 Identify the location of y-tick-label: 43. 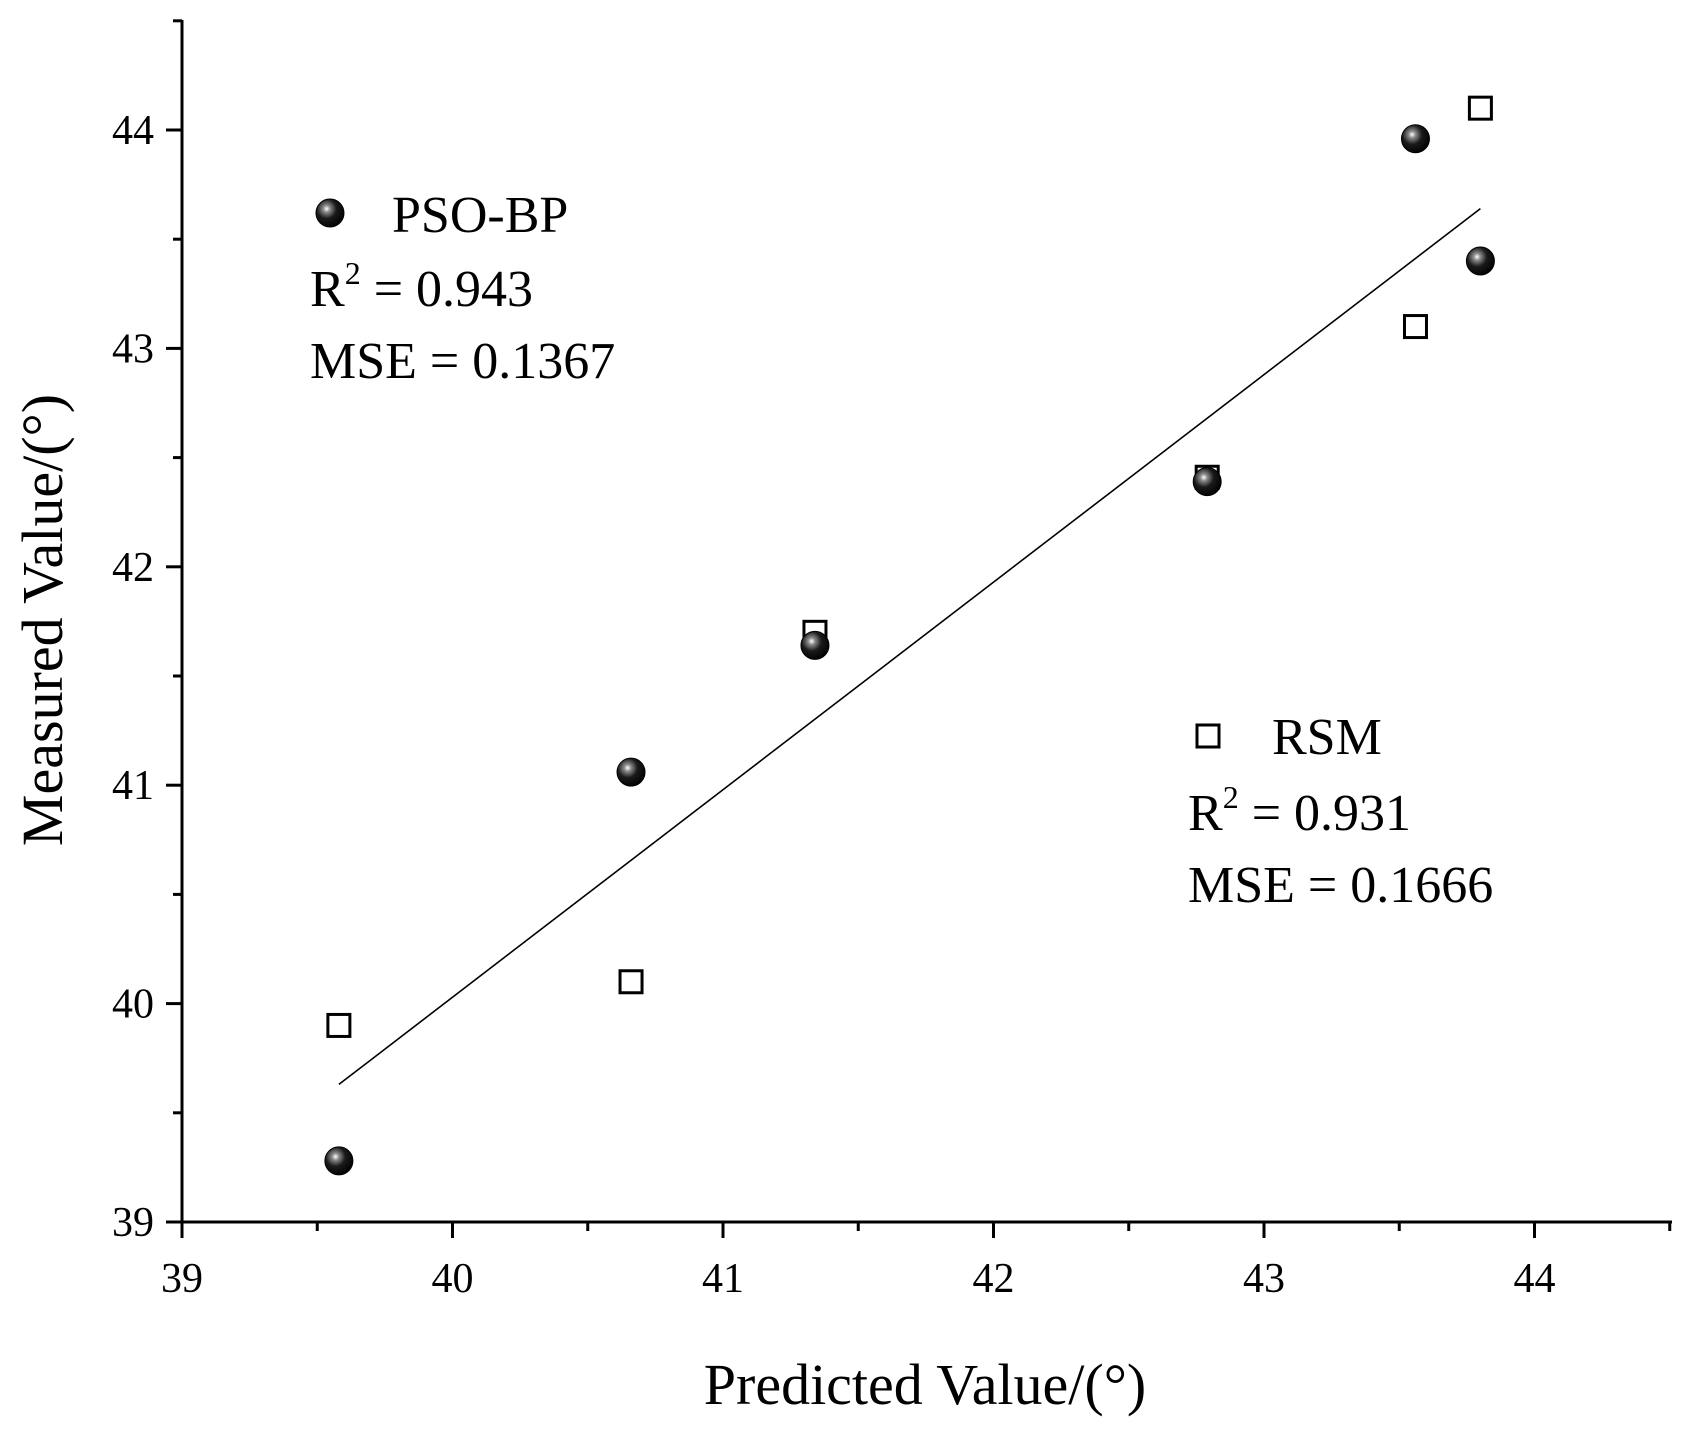
(133, 349).